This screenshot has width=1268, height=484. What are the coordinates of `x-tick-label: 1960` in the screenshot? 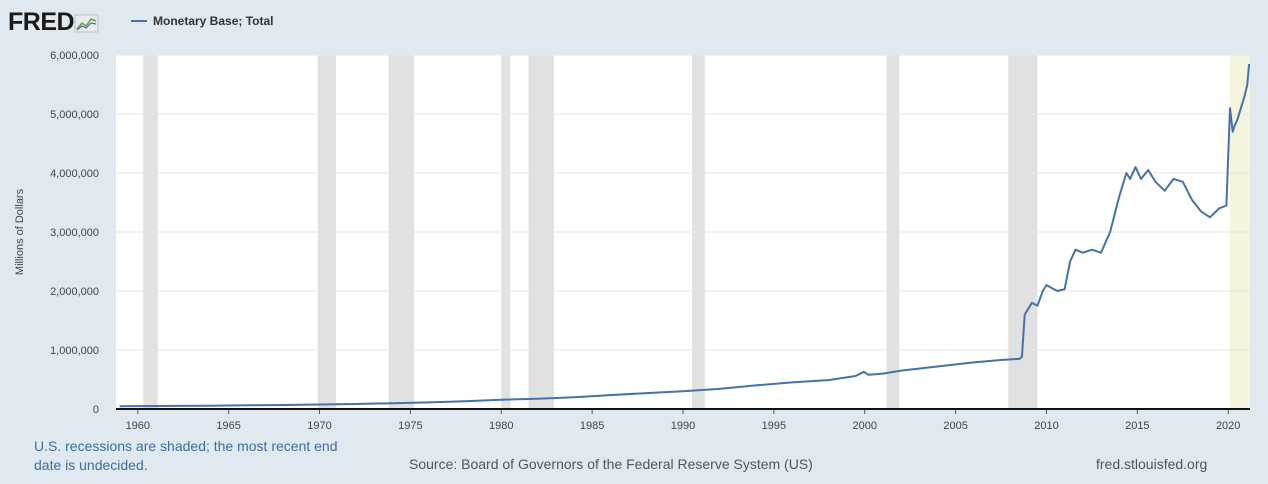 It's located at (138, 426).